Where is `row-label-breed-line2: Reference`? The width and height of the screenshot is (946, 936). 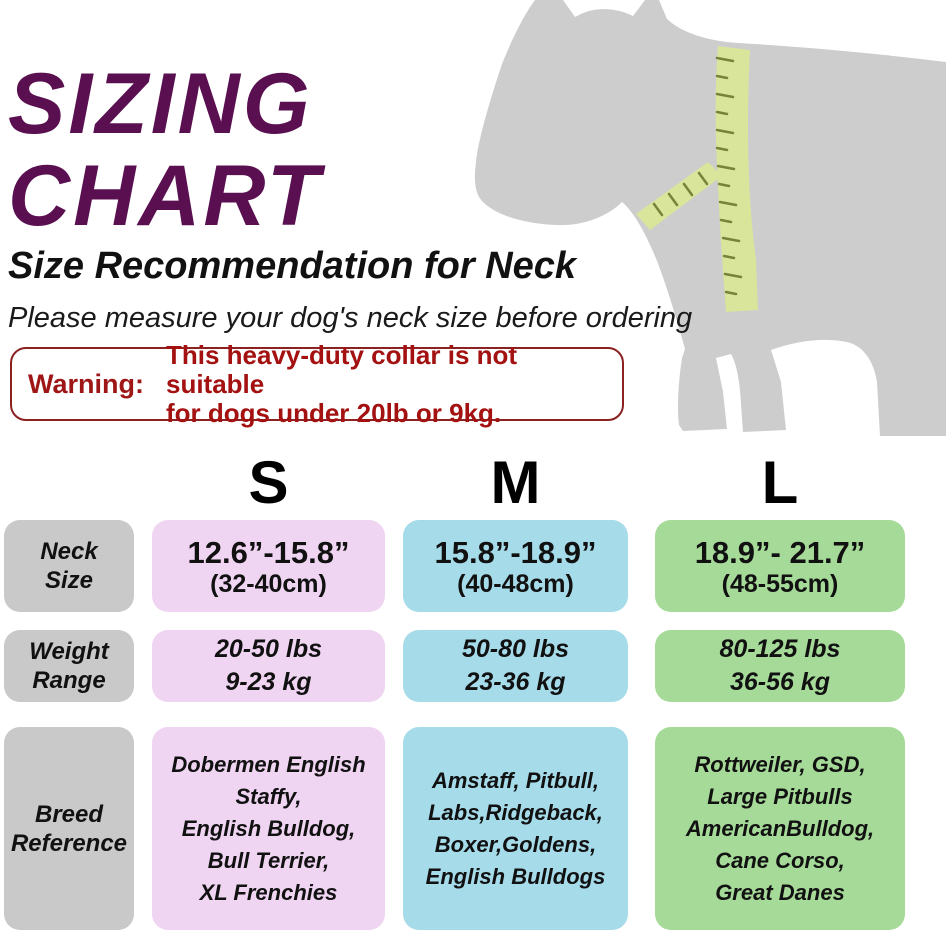
row-label-breed-line2: Reference is located at coordinates (69, 843).